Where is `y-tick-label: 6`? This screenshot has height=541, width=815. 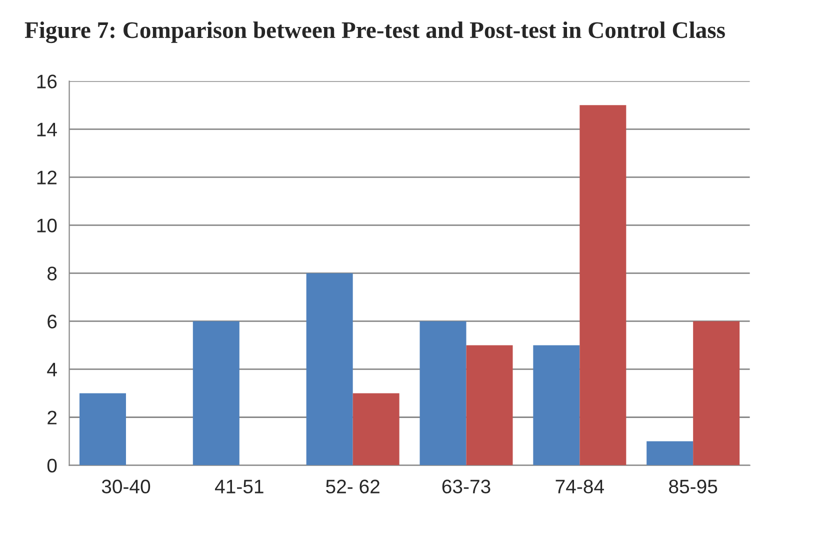
y-tick-label: 6 is located at coordinates (52, 321).